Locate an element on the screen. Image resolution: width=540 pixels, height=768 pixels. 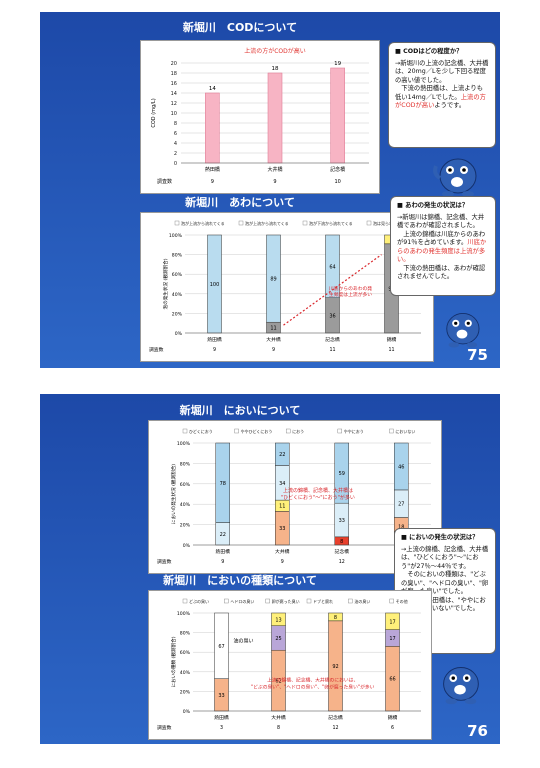
y-tick-label: 10 is located at coordinates (174, 114).